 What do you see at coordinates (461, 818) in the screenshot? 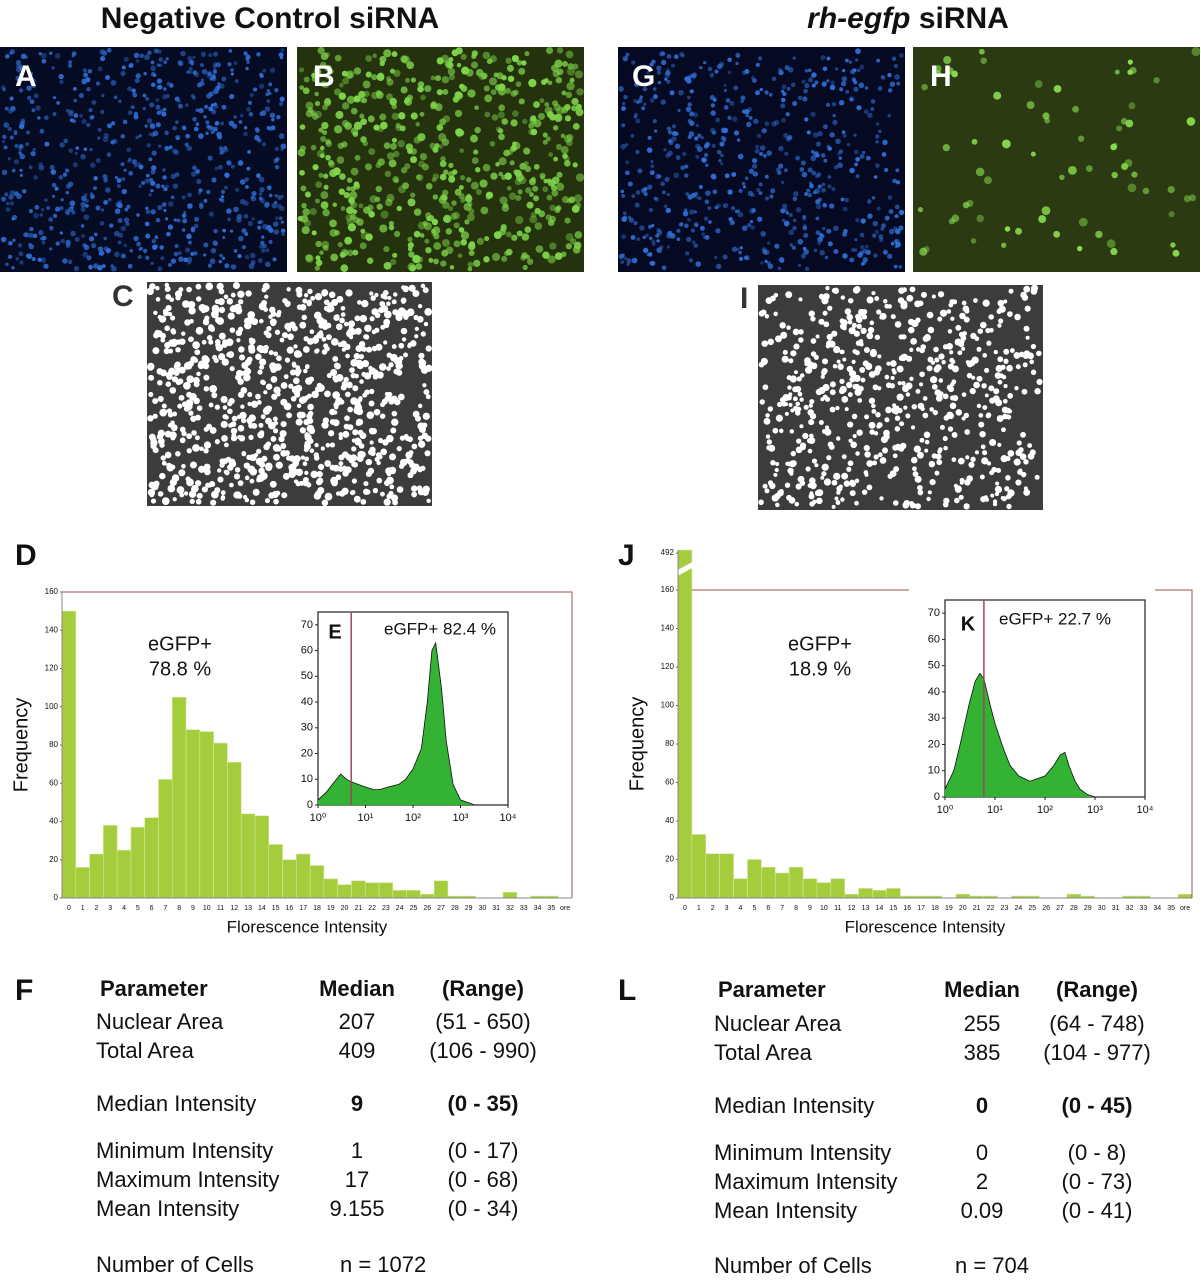
I see `x-tick-label: 10³` at bounding box center [461, 818].